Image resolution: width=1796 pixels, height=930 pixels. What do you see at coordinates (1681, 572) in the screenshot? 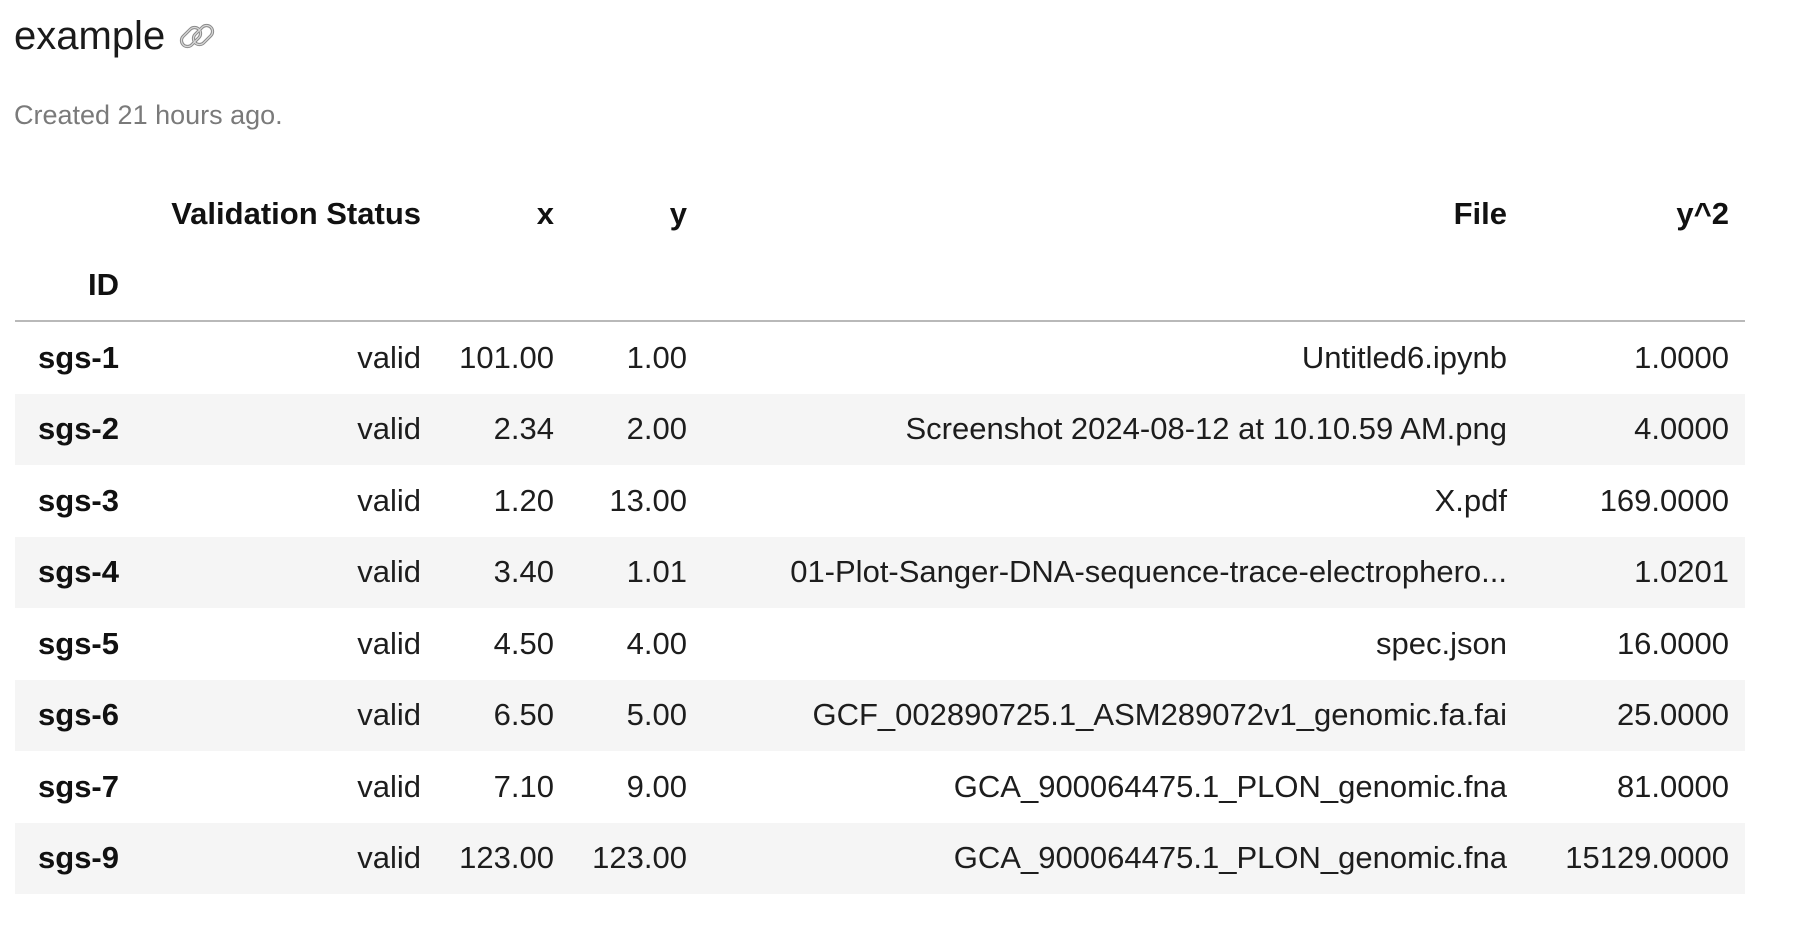
I see `y-squared-cell: 1.0201` at bounding box center [1681, 572].